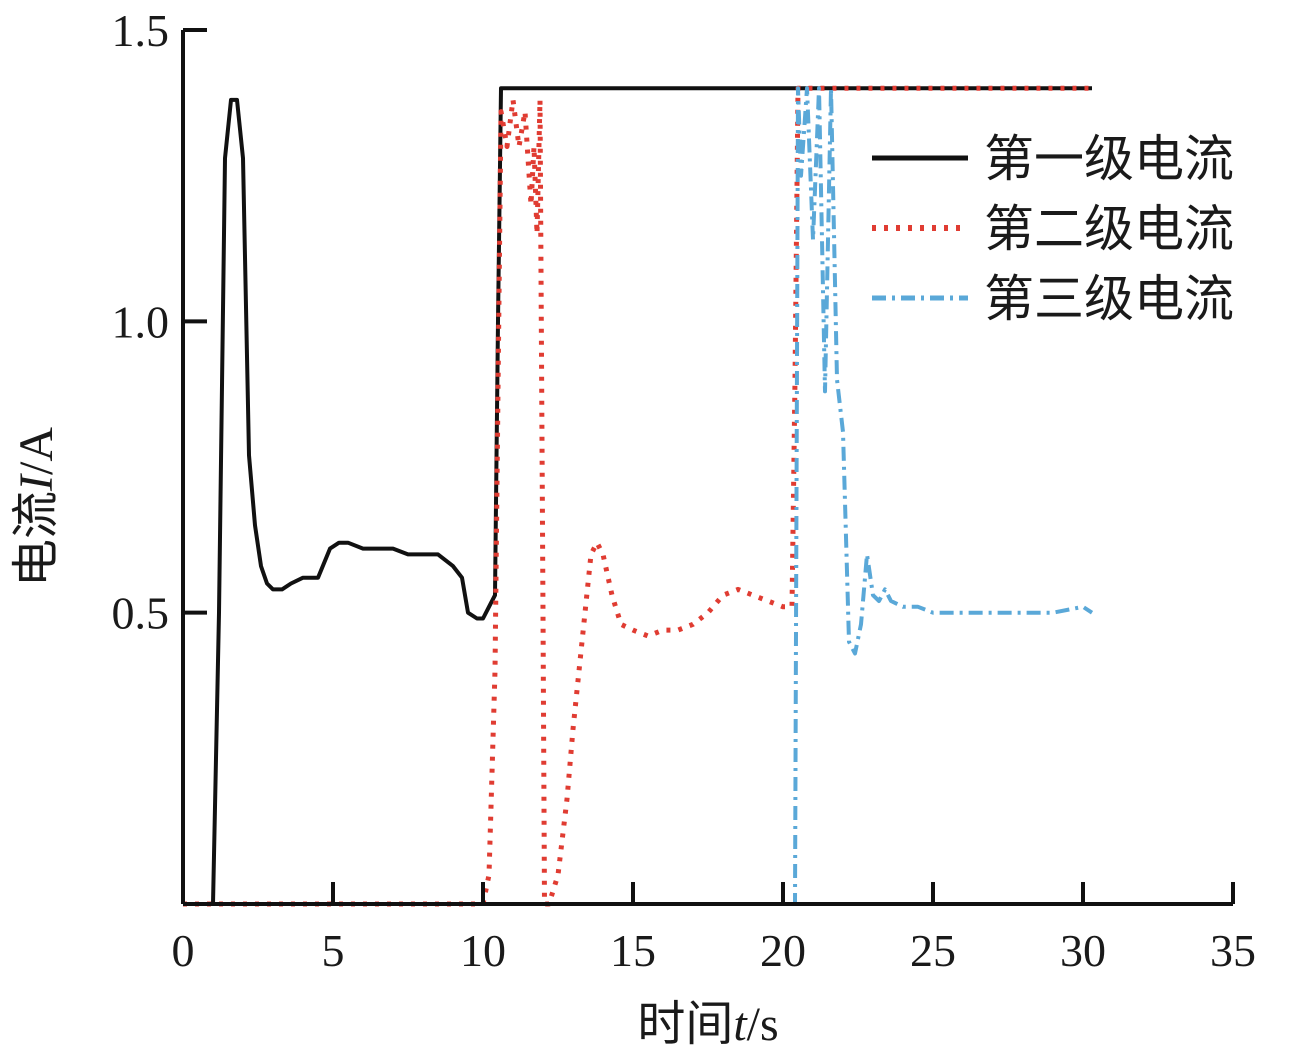 The image size is (1297, 1060). Describe the element at coordinates (1233, 950) in the screenshot. I see `x-tick-label: 35` at that location.